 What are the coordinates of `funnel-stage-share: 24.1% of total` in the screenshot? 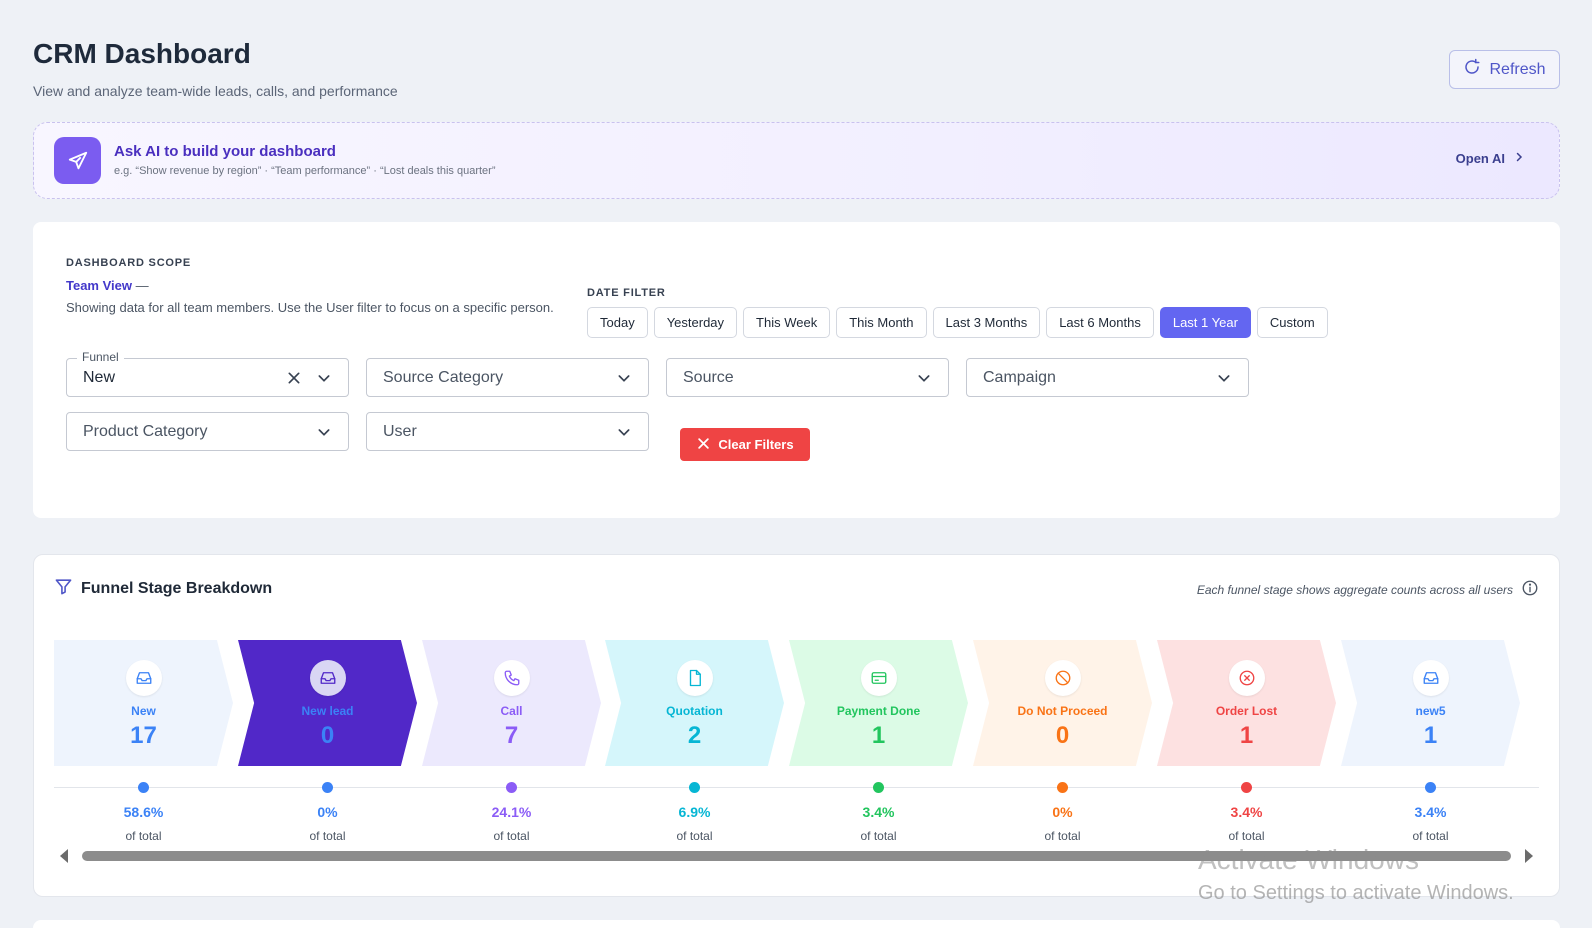 It's located at (511, 811).